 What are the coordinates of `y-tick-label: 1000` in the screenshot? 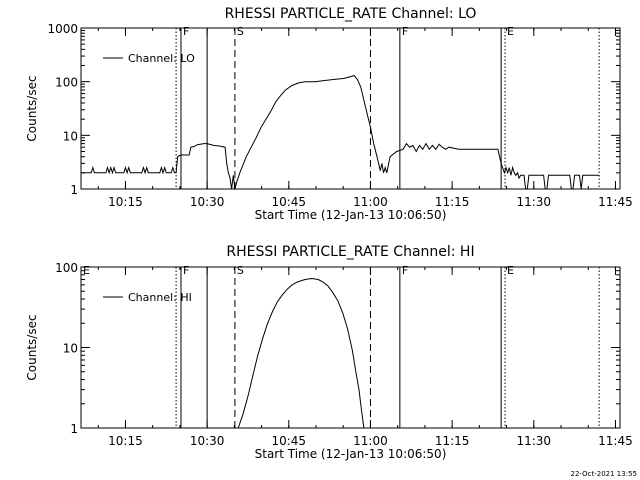 It's located at (62, 29).